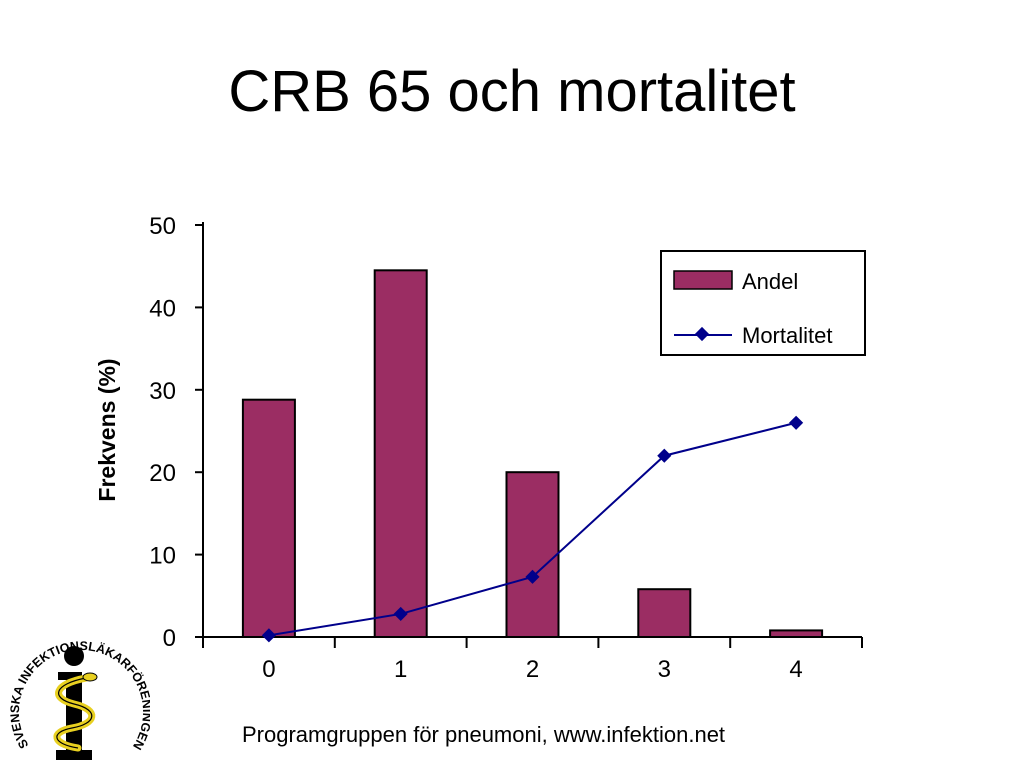 This screenshot has height=768, width=1024. I want to click on y-tick-label: 10, so click(162, 556).